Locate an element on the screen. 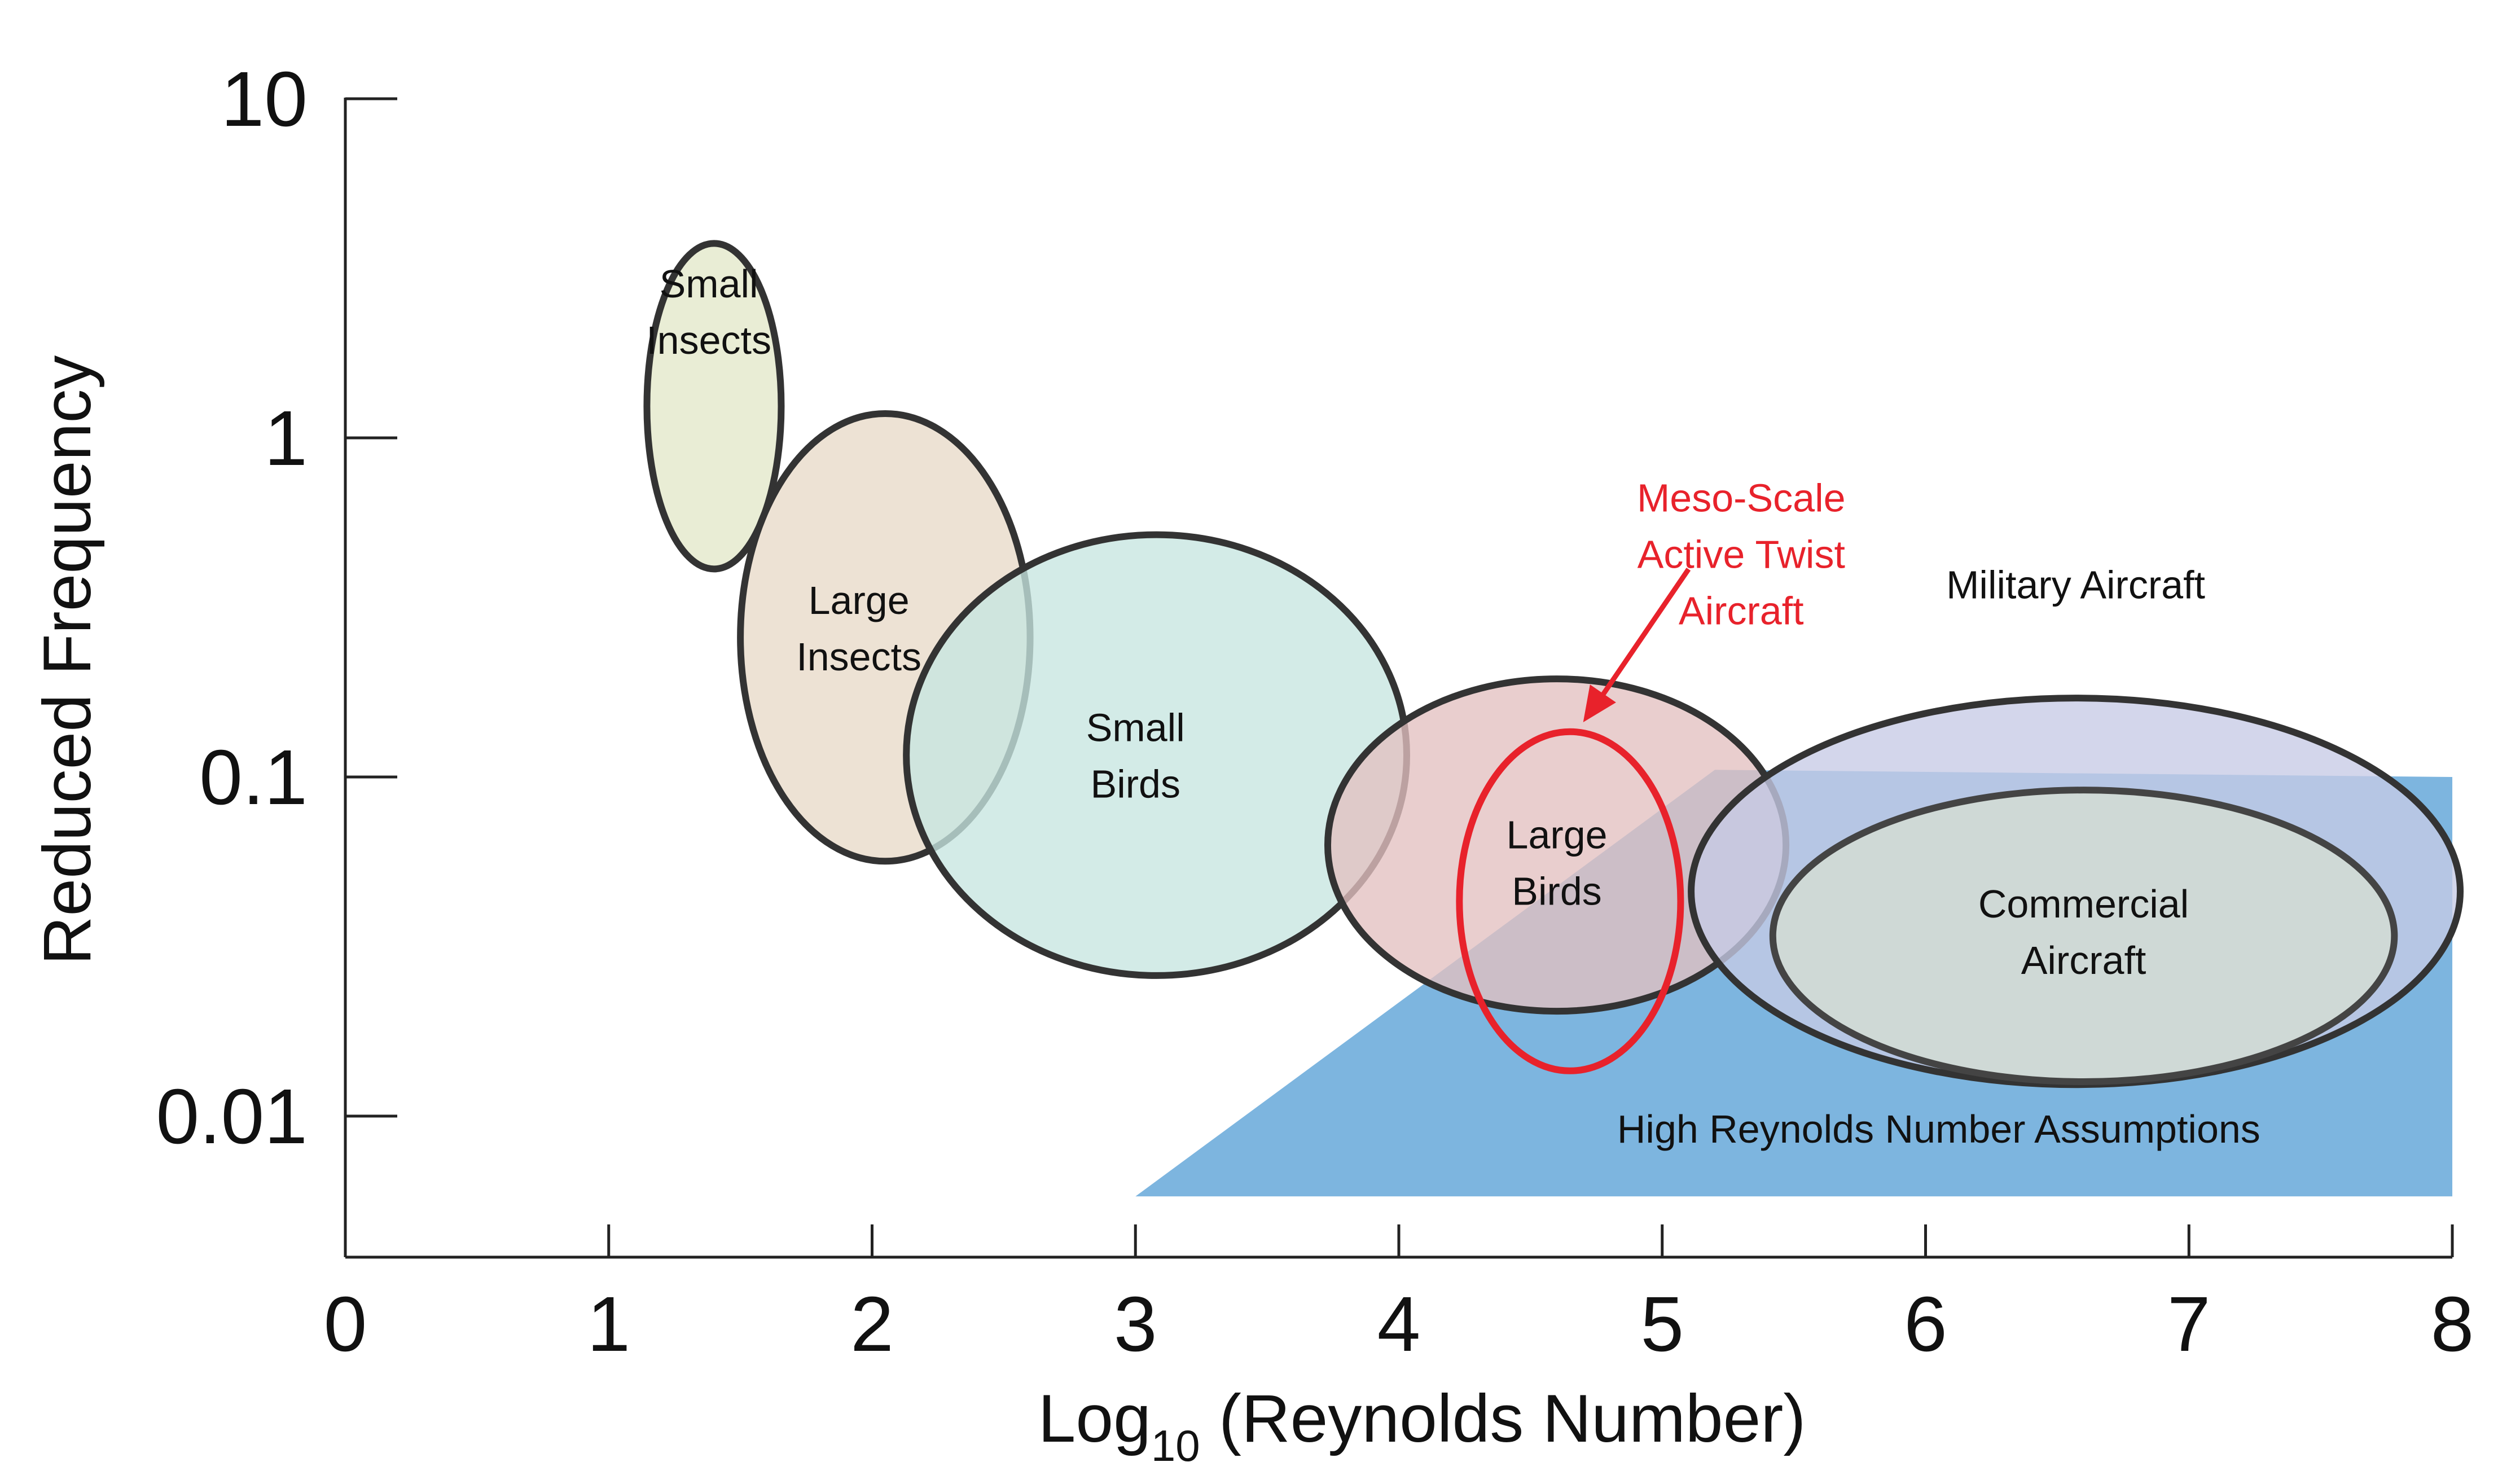 The height and width of the screenshot is (1484, 2511). y-tick-label-0-01: 0.01 is located at coordinates (232, 1116).